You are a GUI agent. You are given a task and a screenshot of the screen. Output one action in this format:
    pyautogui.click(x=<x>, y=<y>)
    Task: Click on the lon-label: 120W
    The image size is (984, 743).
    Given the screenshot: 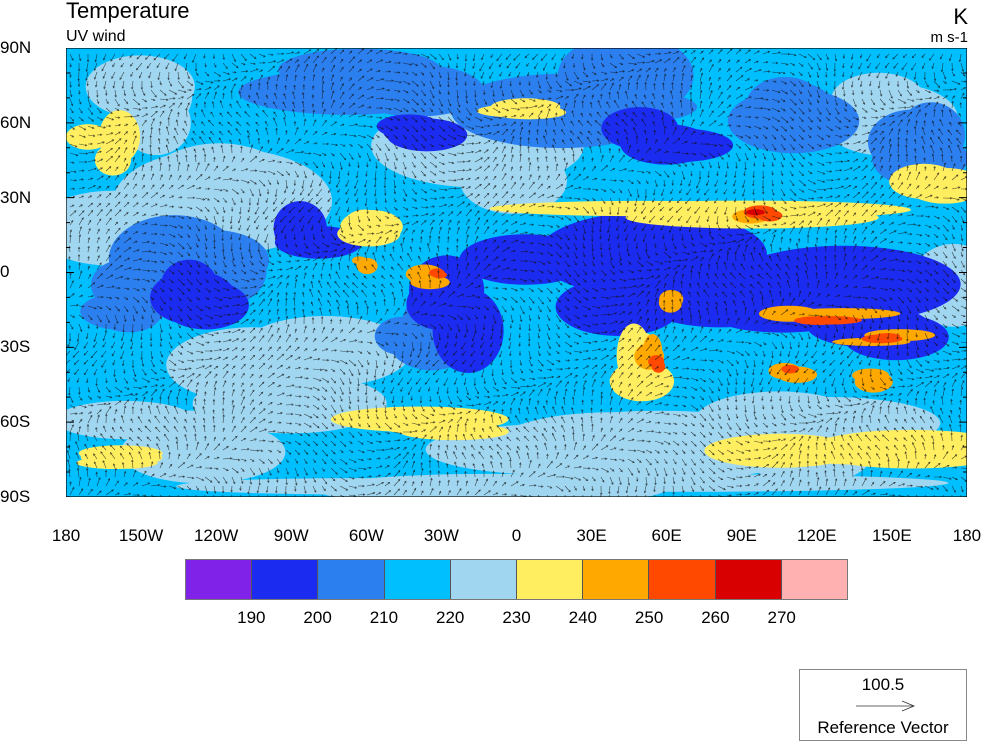 What is the action you would take?
    pyautogui.click(x=216, y=535)
    